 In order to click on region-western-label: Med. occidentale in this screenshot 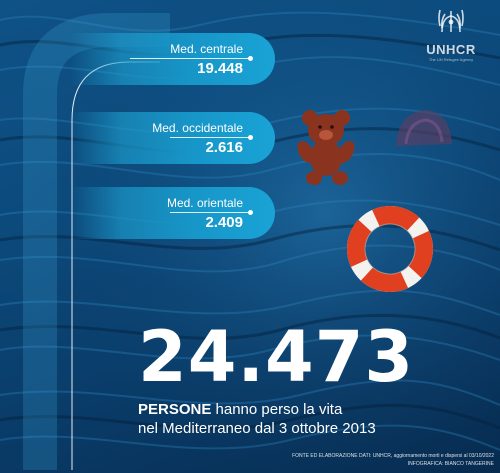, I will do `click(197, 128)`.